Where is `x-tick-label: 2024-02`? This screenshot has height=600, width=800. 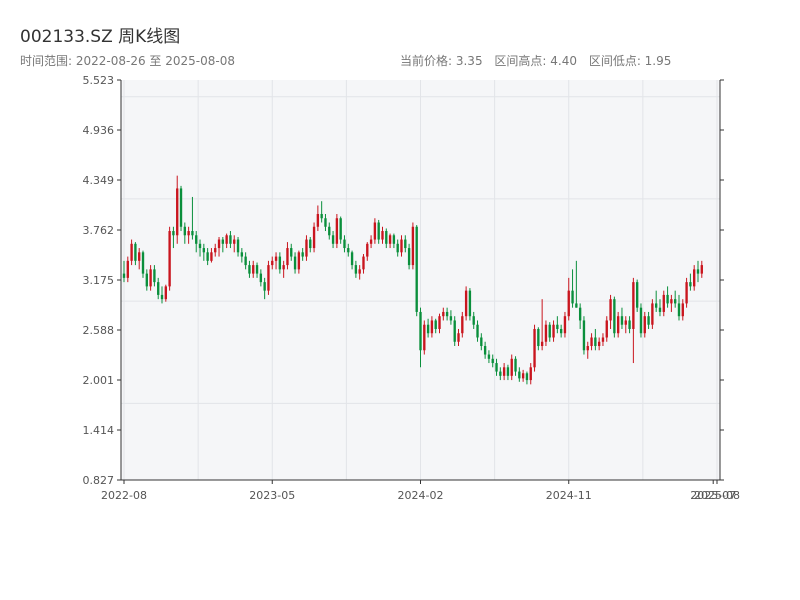
x-tick-label: 2024-02 is located at coordinates (421, 495).